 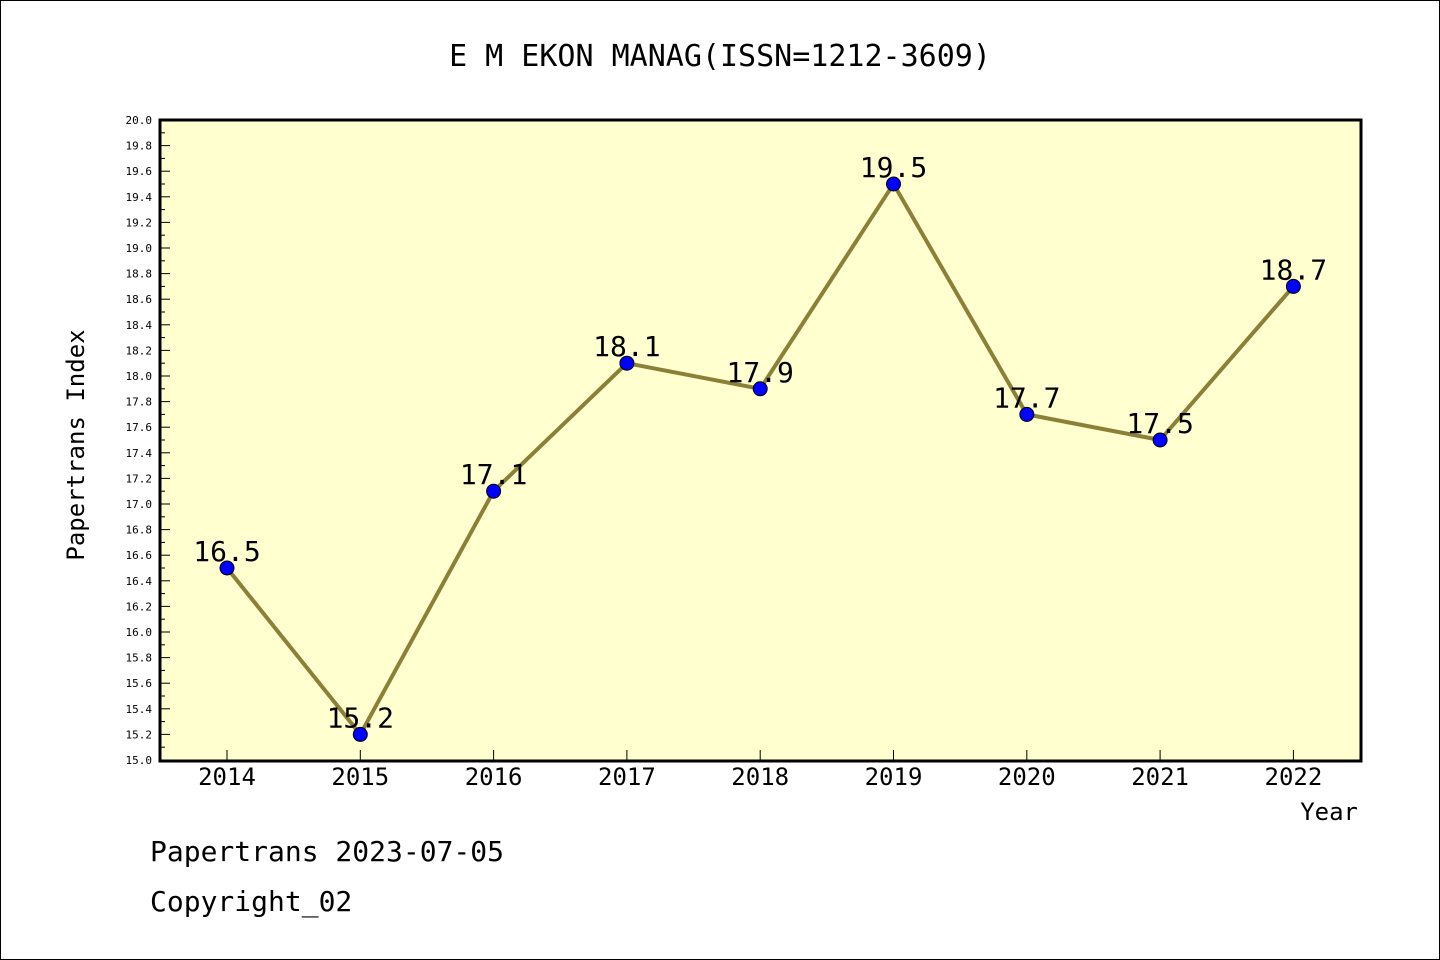 I want to click on y-tick-label: 19.0, so click(x=139, y=248).